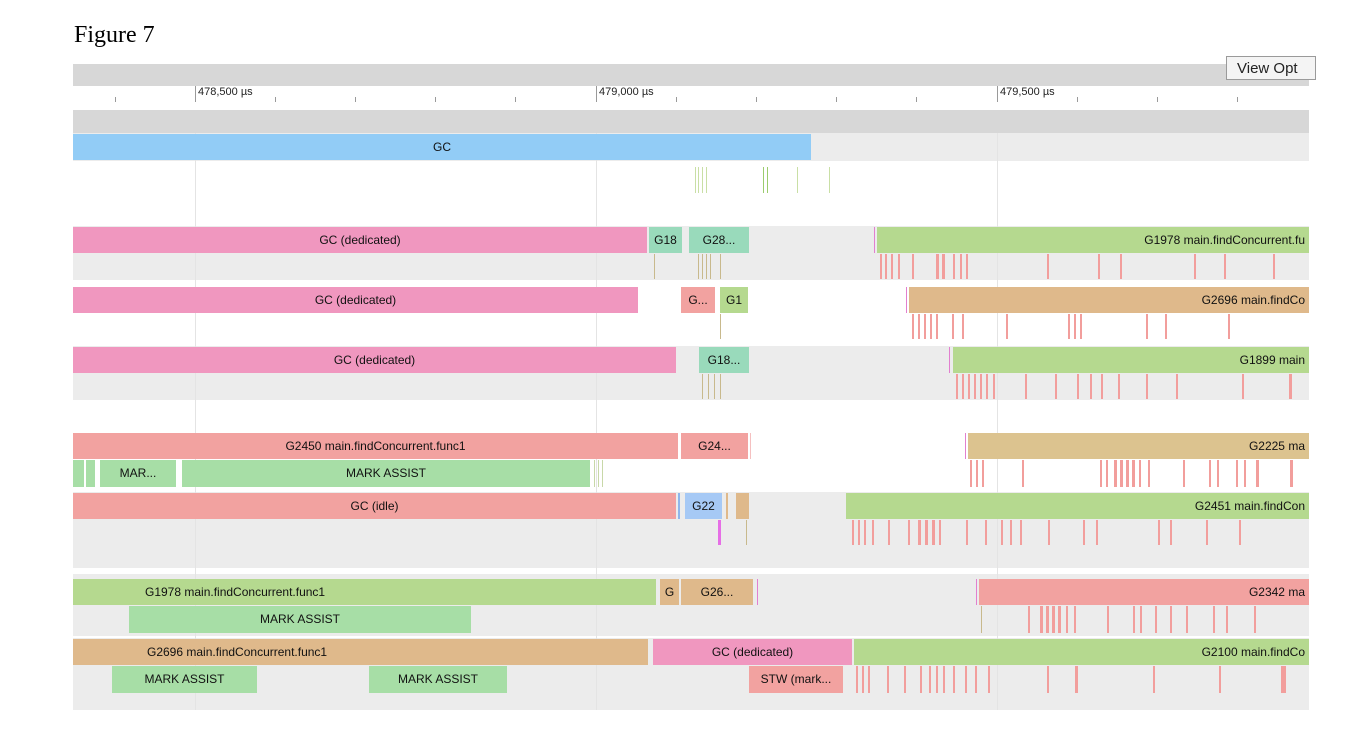 The image size is (1368, 744). I want to click on proc-slice-goroutine: G2451 main.findCon, so click(1077, 506).